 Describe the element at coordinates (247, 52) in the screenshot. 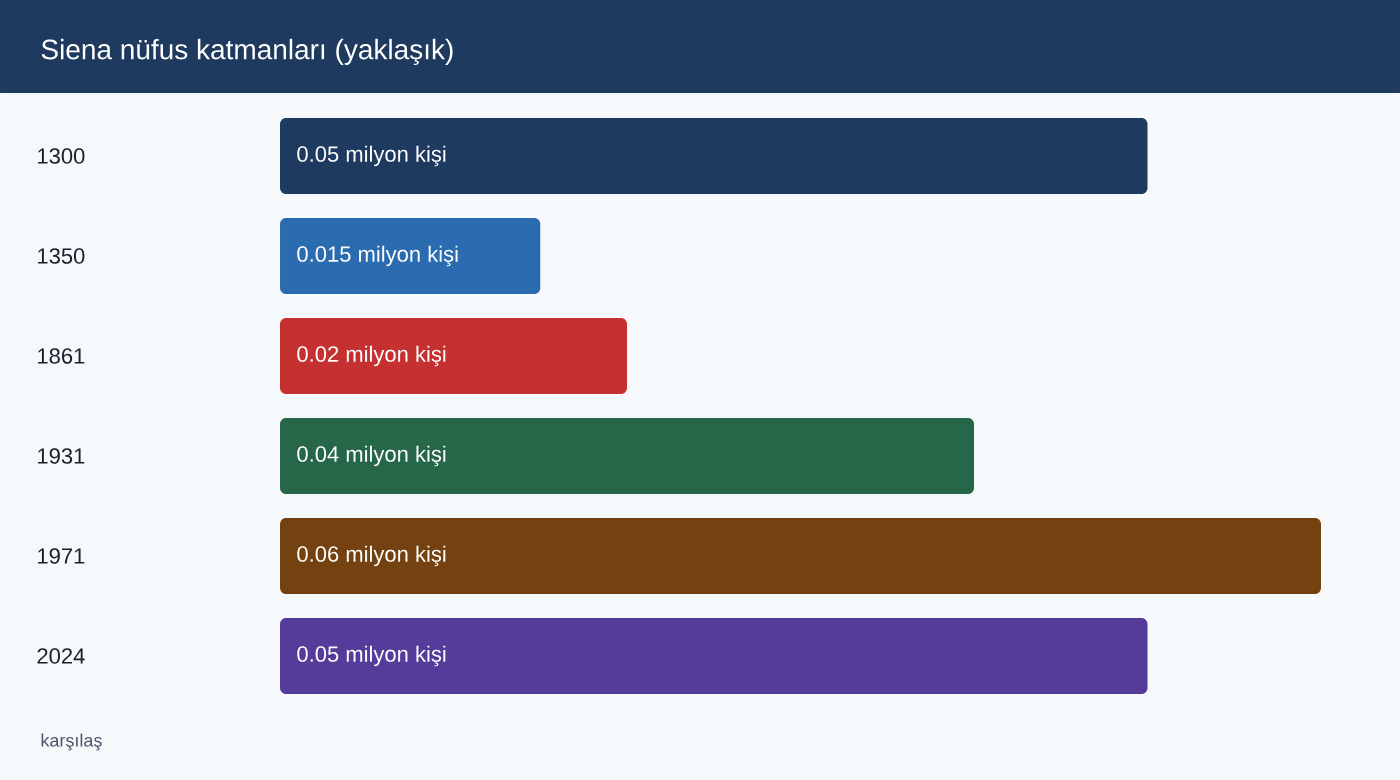

I see `chart-title: Siena nüfus katmanları (yaklaşık)` at that location.